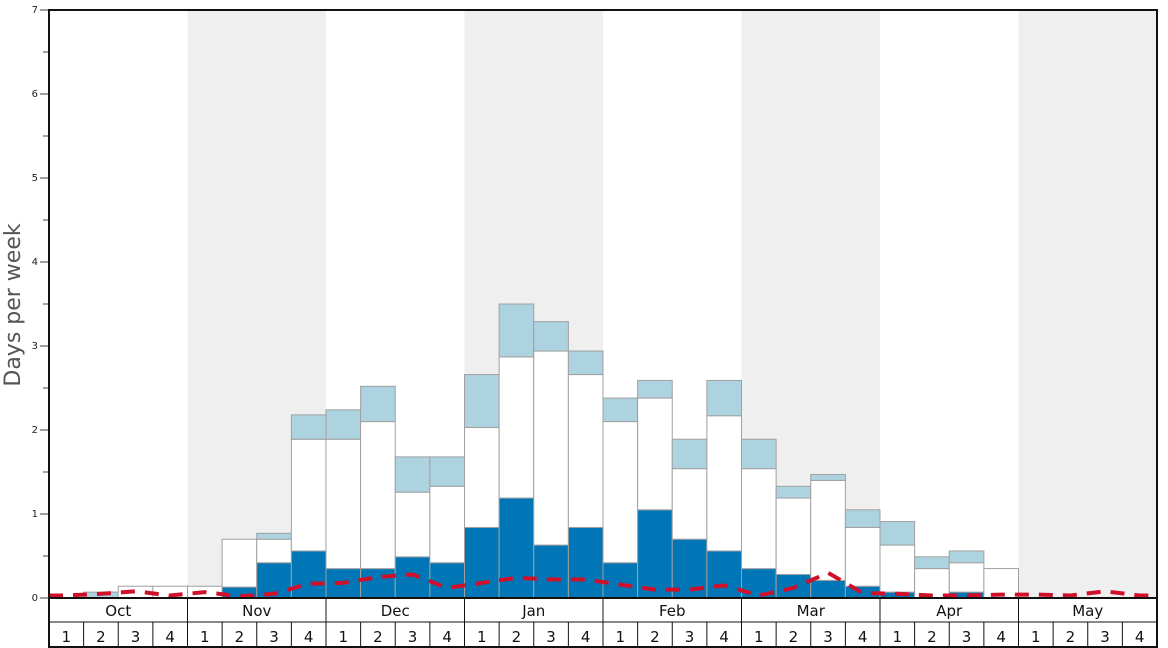  I want to click on y-axis: 0 1 2 3 4 5 6 7, so click(40, 304).